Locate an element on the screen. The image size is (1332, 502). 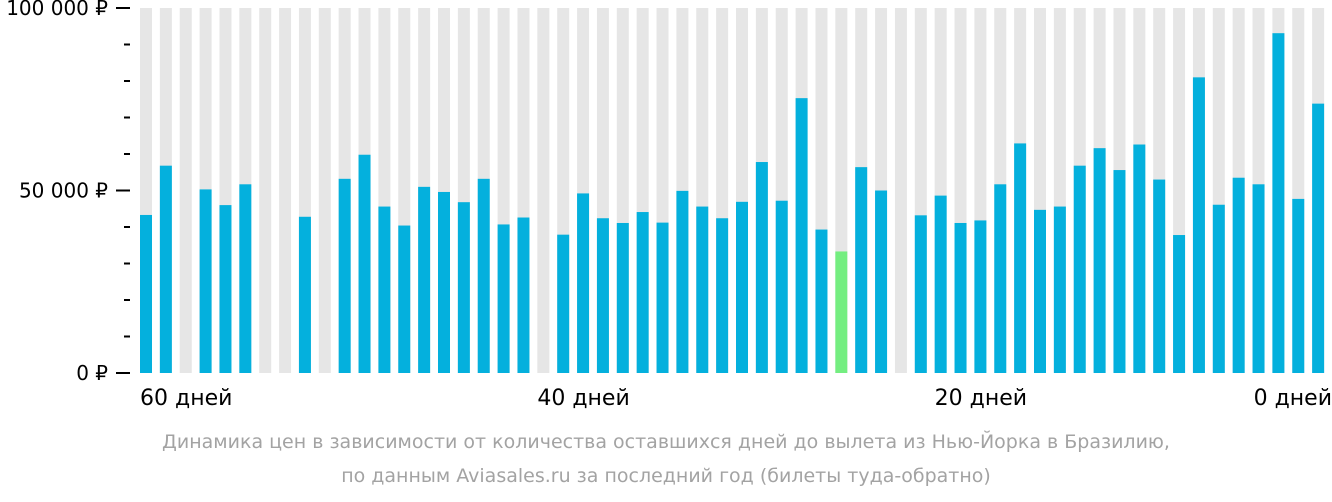
y-tick-label: 100 000 ₽ is located at coordinates (57, 10).